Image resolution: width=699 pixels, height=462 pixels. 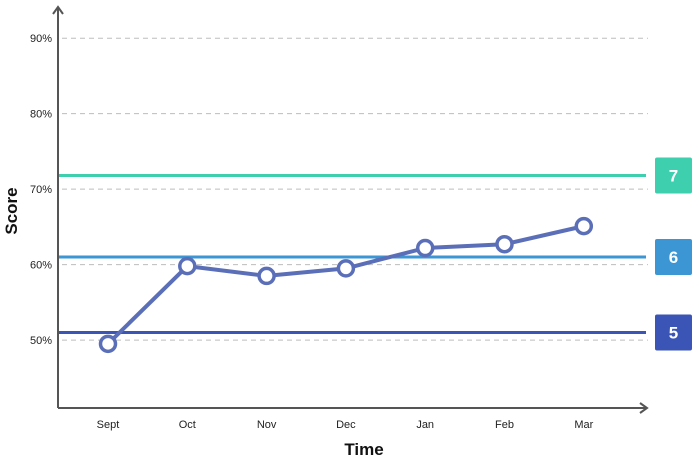 What do you see at coordinates (41, 115) in the screenshot?
I see `y-tick-label: 80%` at bounding box center [41, 115].